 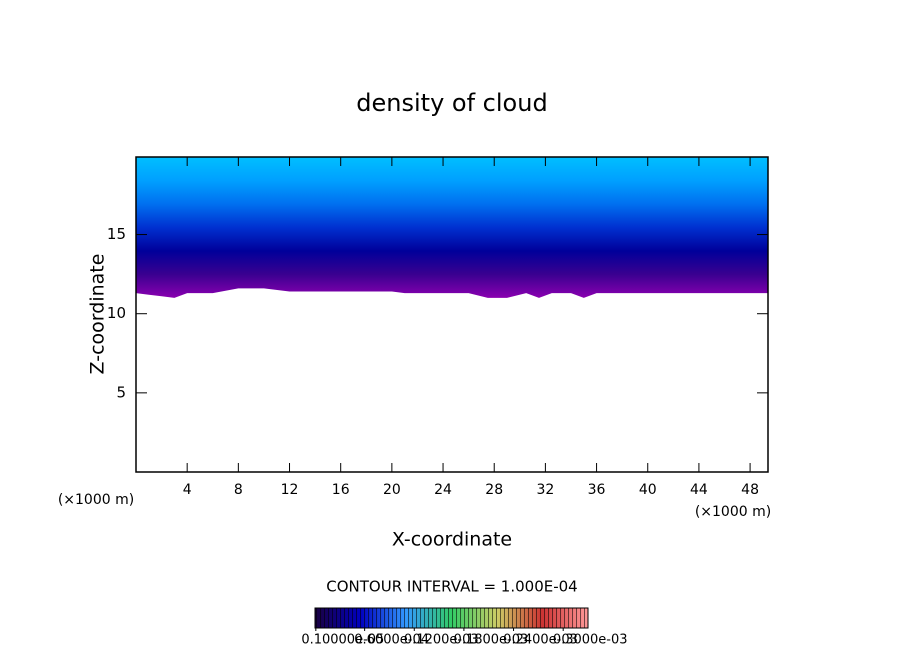 I want to click on x-tick-label: 4, so click(x=187, y=490).